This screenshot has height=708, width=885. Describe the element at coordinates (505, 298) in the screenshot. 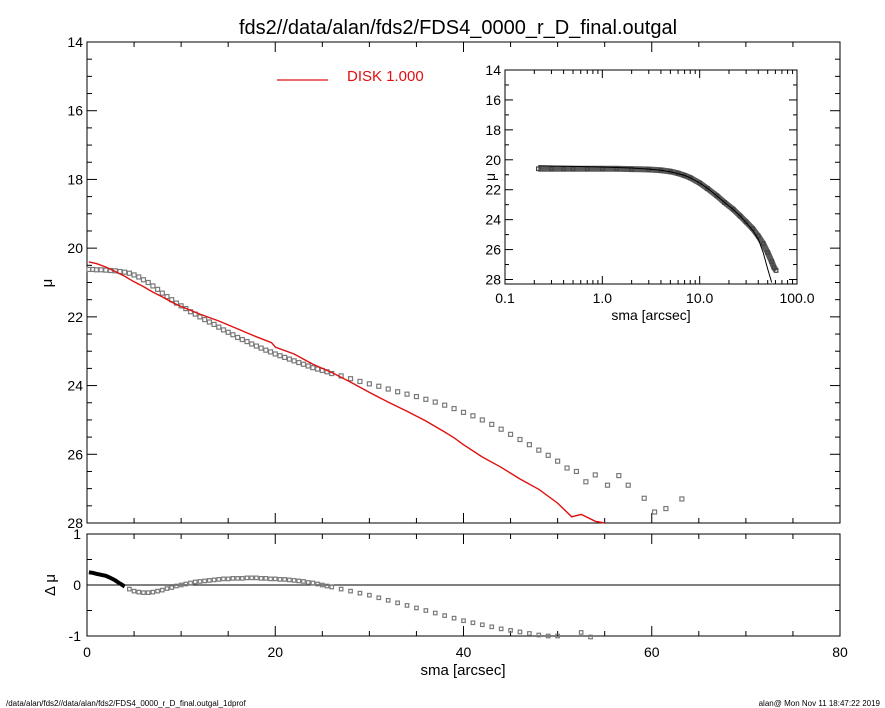

I see `inset-x-tick-label: 0.1` at that location.